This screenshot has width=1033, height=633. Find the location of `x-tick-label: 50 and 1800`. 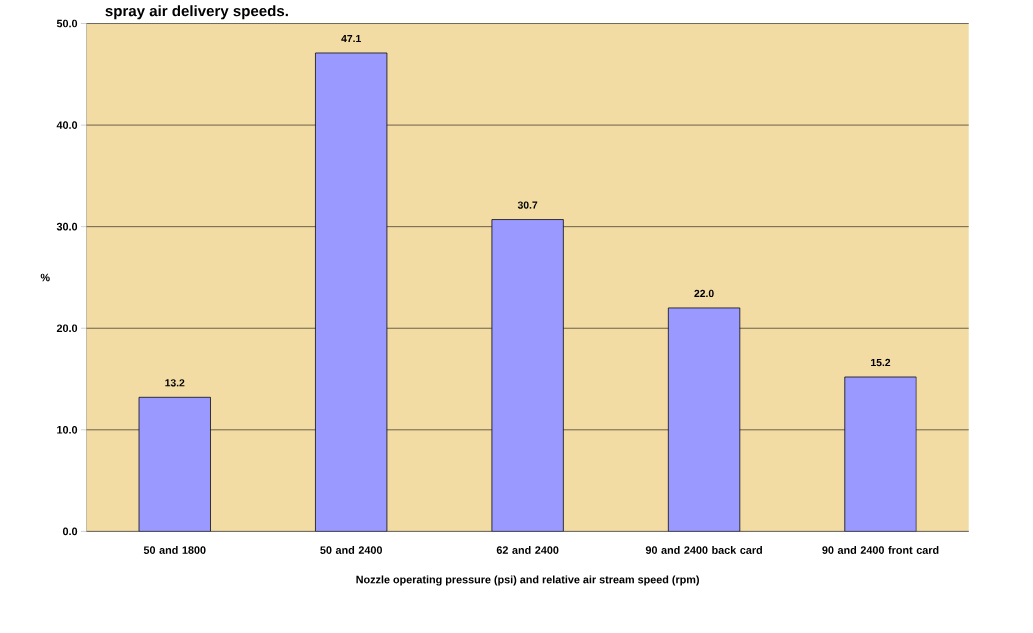

x-tick-label: 50 and 1800 is located at coordinates (174, 550).